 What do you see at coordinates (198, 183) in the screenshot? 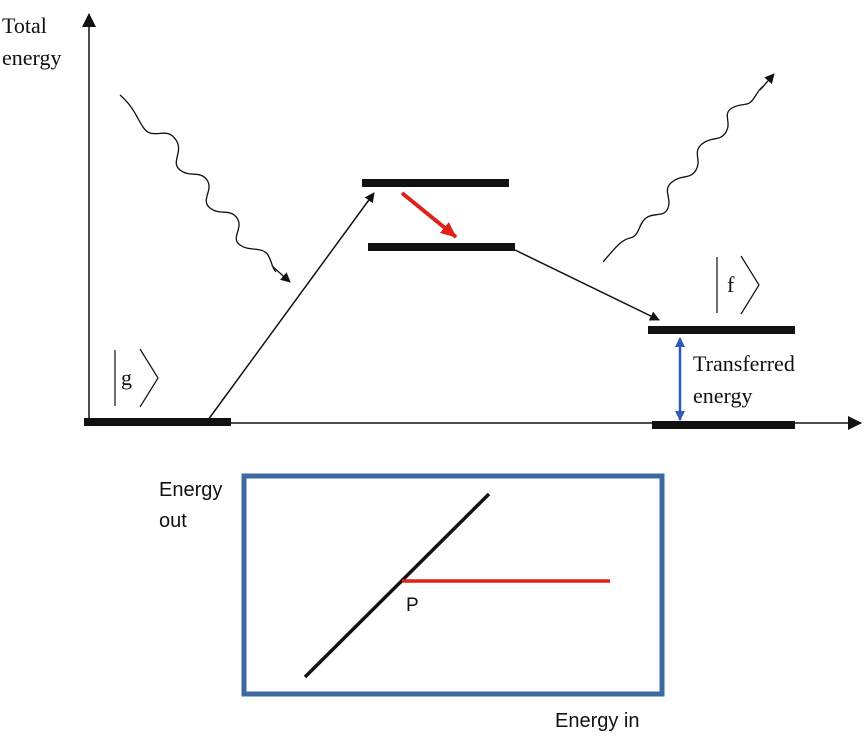
I see `incoming-photon-wave` at bounding box center [198, 183].